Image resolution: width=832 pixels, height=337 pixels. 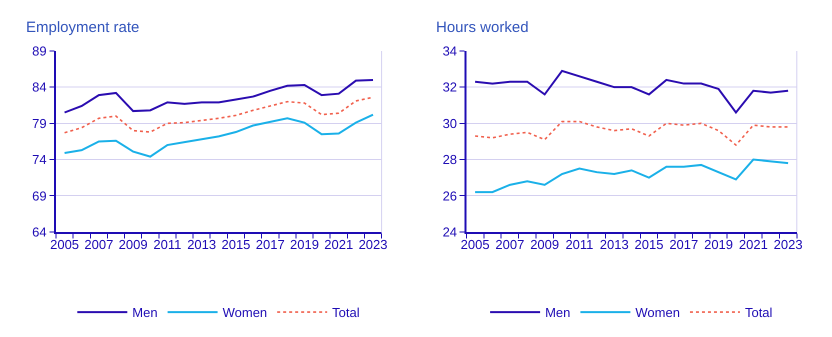 I want to click on y-tick-label: 84, so click(x=39, y=87).